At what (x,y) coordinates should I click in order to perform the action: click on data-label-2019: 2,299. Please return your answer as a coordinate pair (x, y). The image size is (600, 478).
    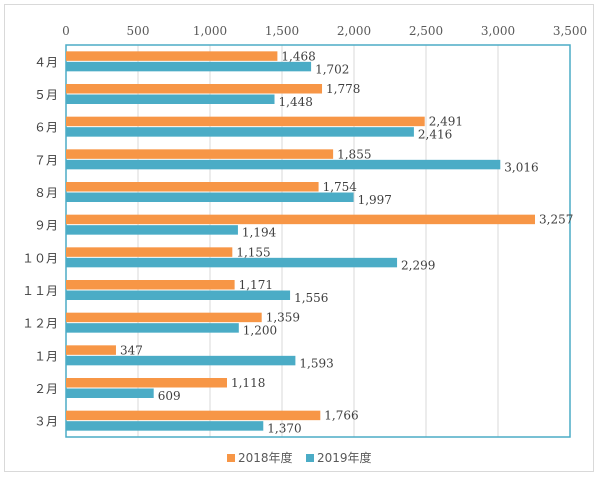
    Looking at the image, I should click on (418, 265).